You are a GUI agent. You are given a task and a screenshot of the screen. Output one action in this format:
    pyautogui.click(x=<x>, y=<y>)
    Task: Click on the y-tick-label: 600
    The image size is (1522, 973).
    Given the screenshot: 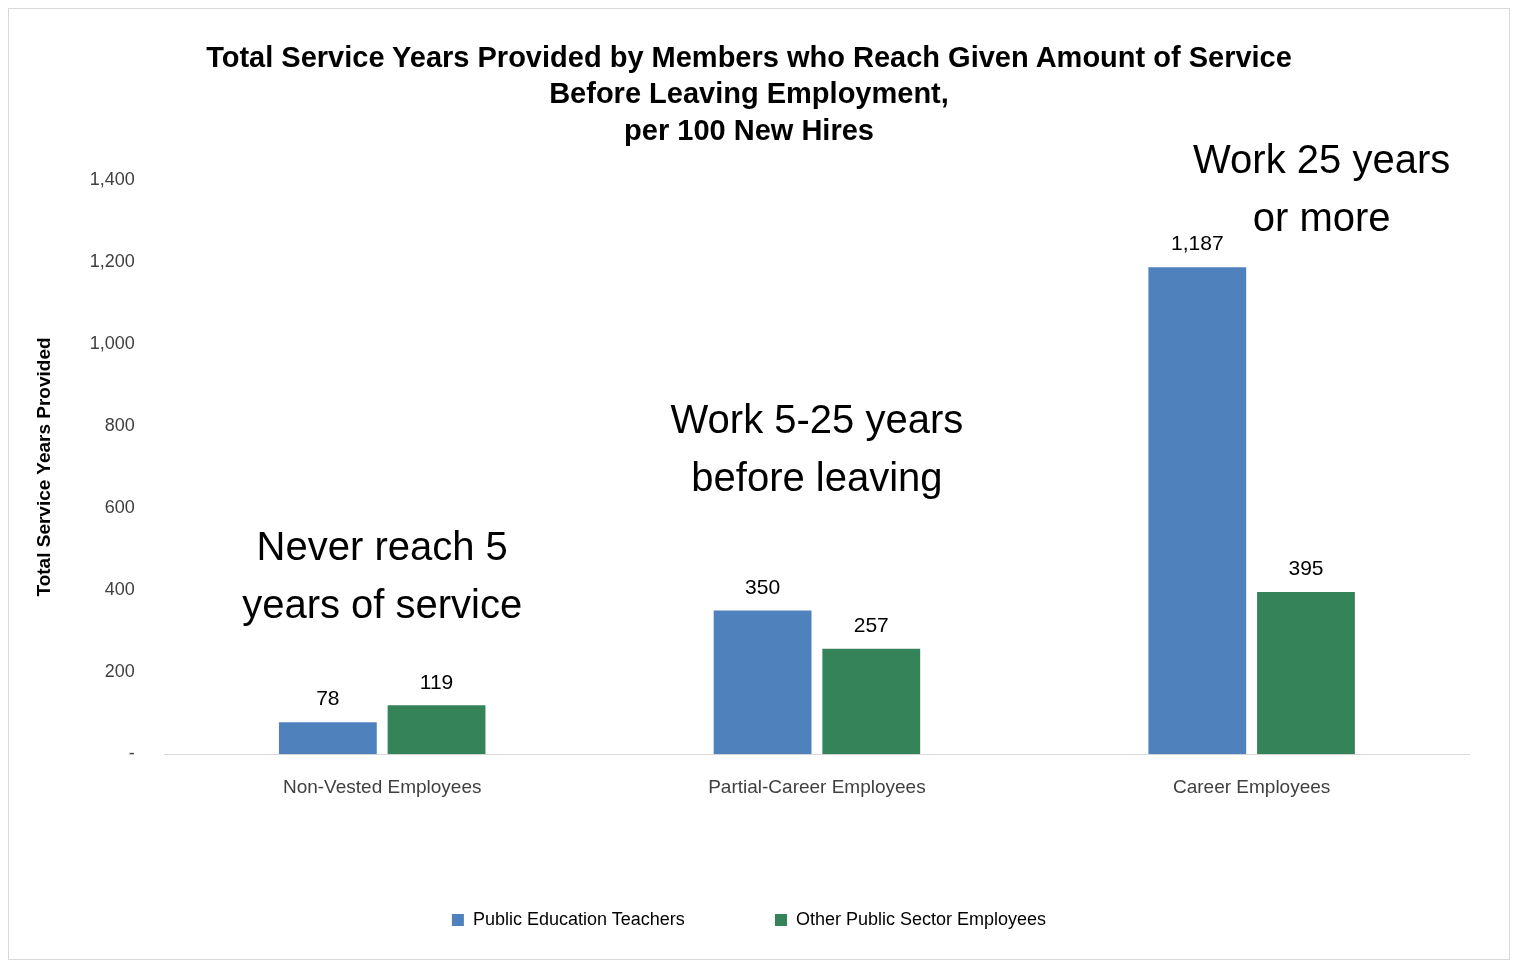 What is the action you would take?
    pyautogui.click(x=119, y=506)
    